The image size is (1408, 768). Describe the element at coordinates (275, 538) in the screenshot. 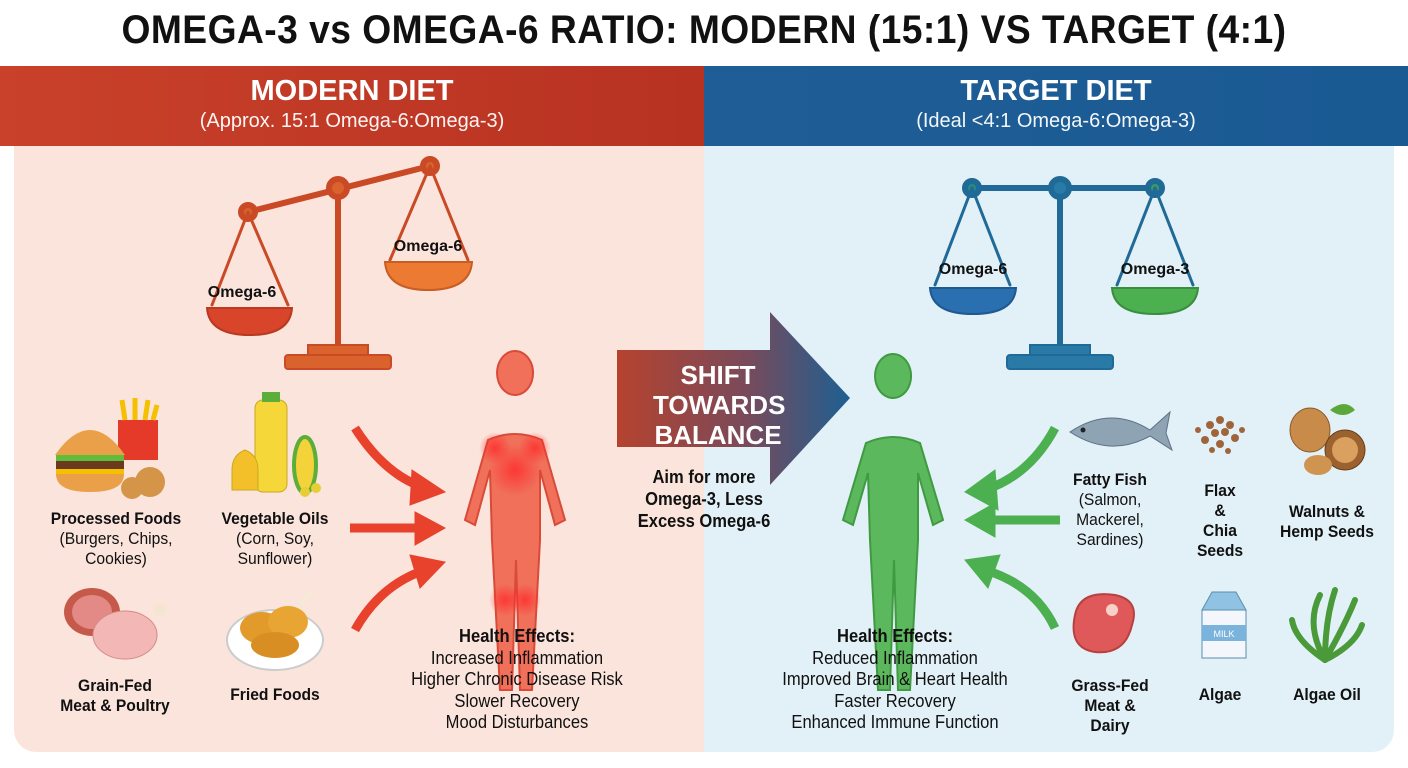

I see `food-vegetable-oils: Vegetable Oils (Corn, Soy, Sunflower)` at that location.